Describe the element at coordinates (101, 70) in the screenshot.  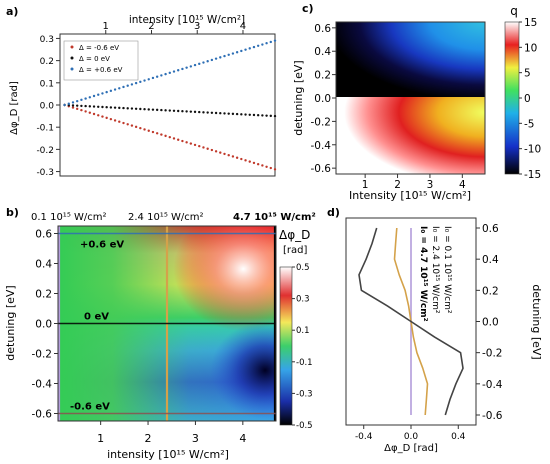
I see `panel-a-legend-entry: Δ = +0.6 eV` at that location.